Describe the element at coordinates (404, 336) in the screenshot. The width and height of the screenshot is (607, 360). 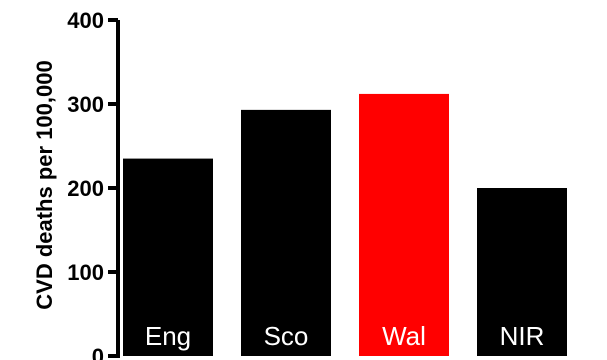
I see `category-label-wal: Wal` at that location.